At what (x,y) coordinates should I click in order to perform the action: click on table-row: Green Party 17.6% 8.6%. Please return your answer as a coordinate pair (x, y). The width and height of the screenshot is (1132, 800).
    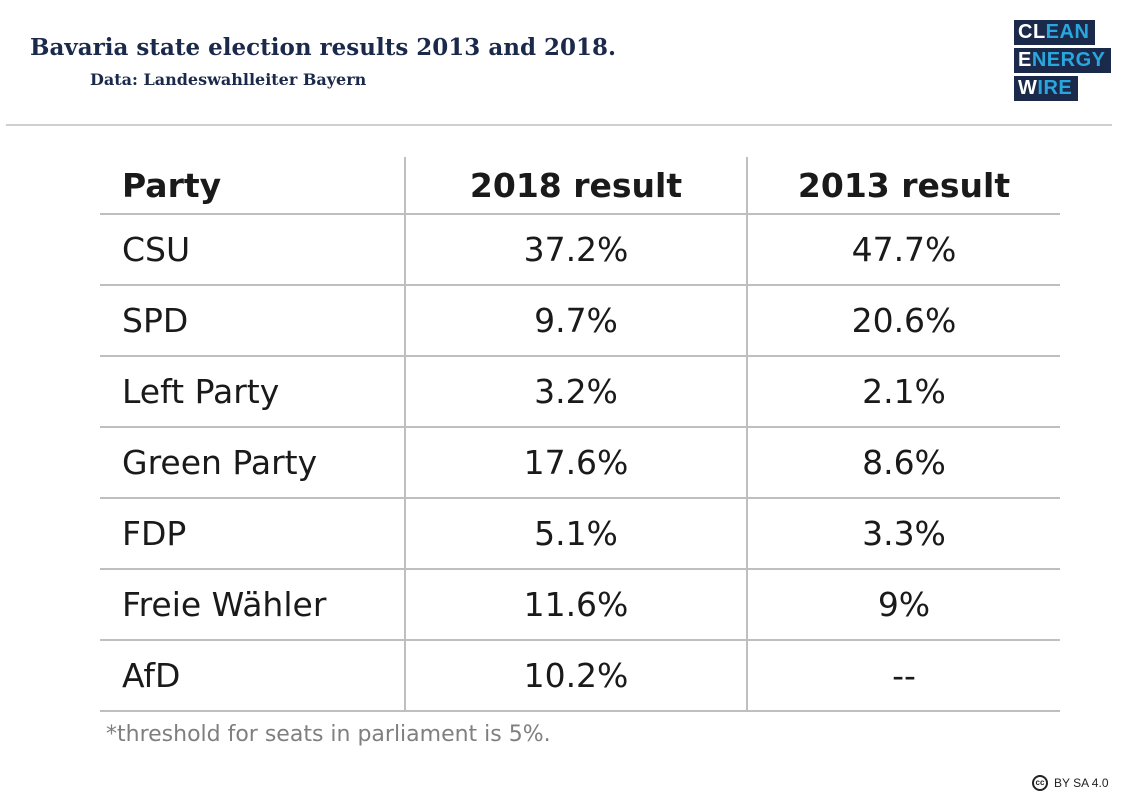
    Looking at the image, I should click on (580, 462).